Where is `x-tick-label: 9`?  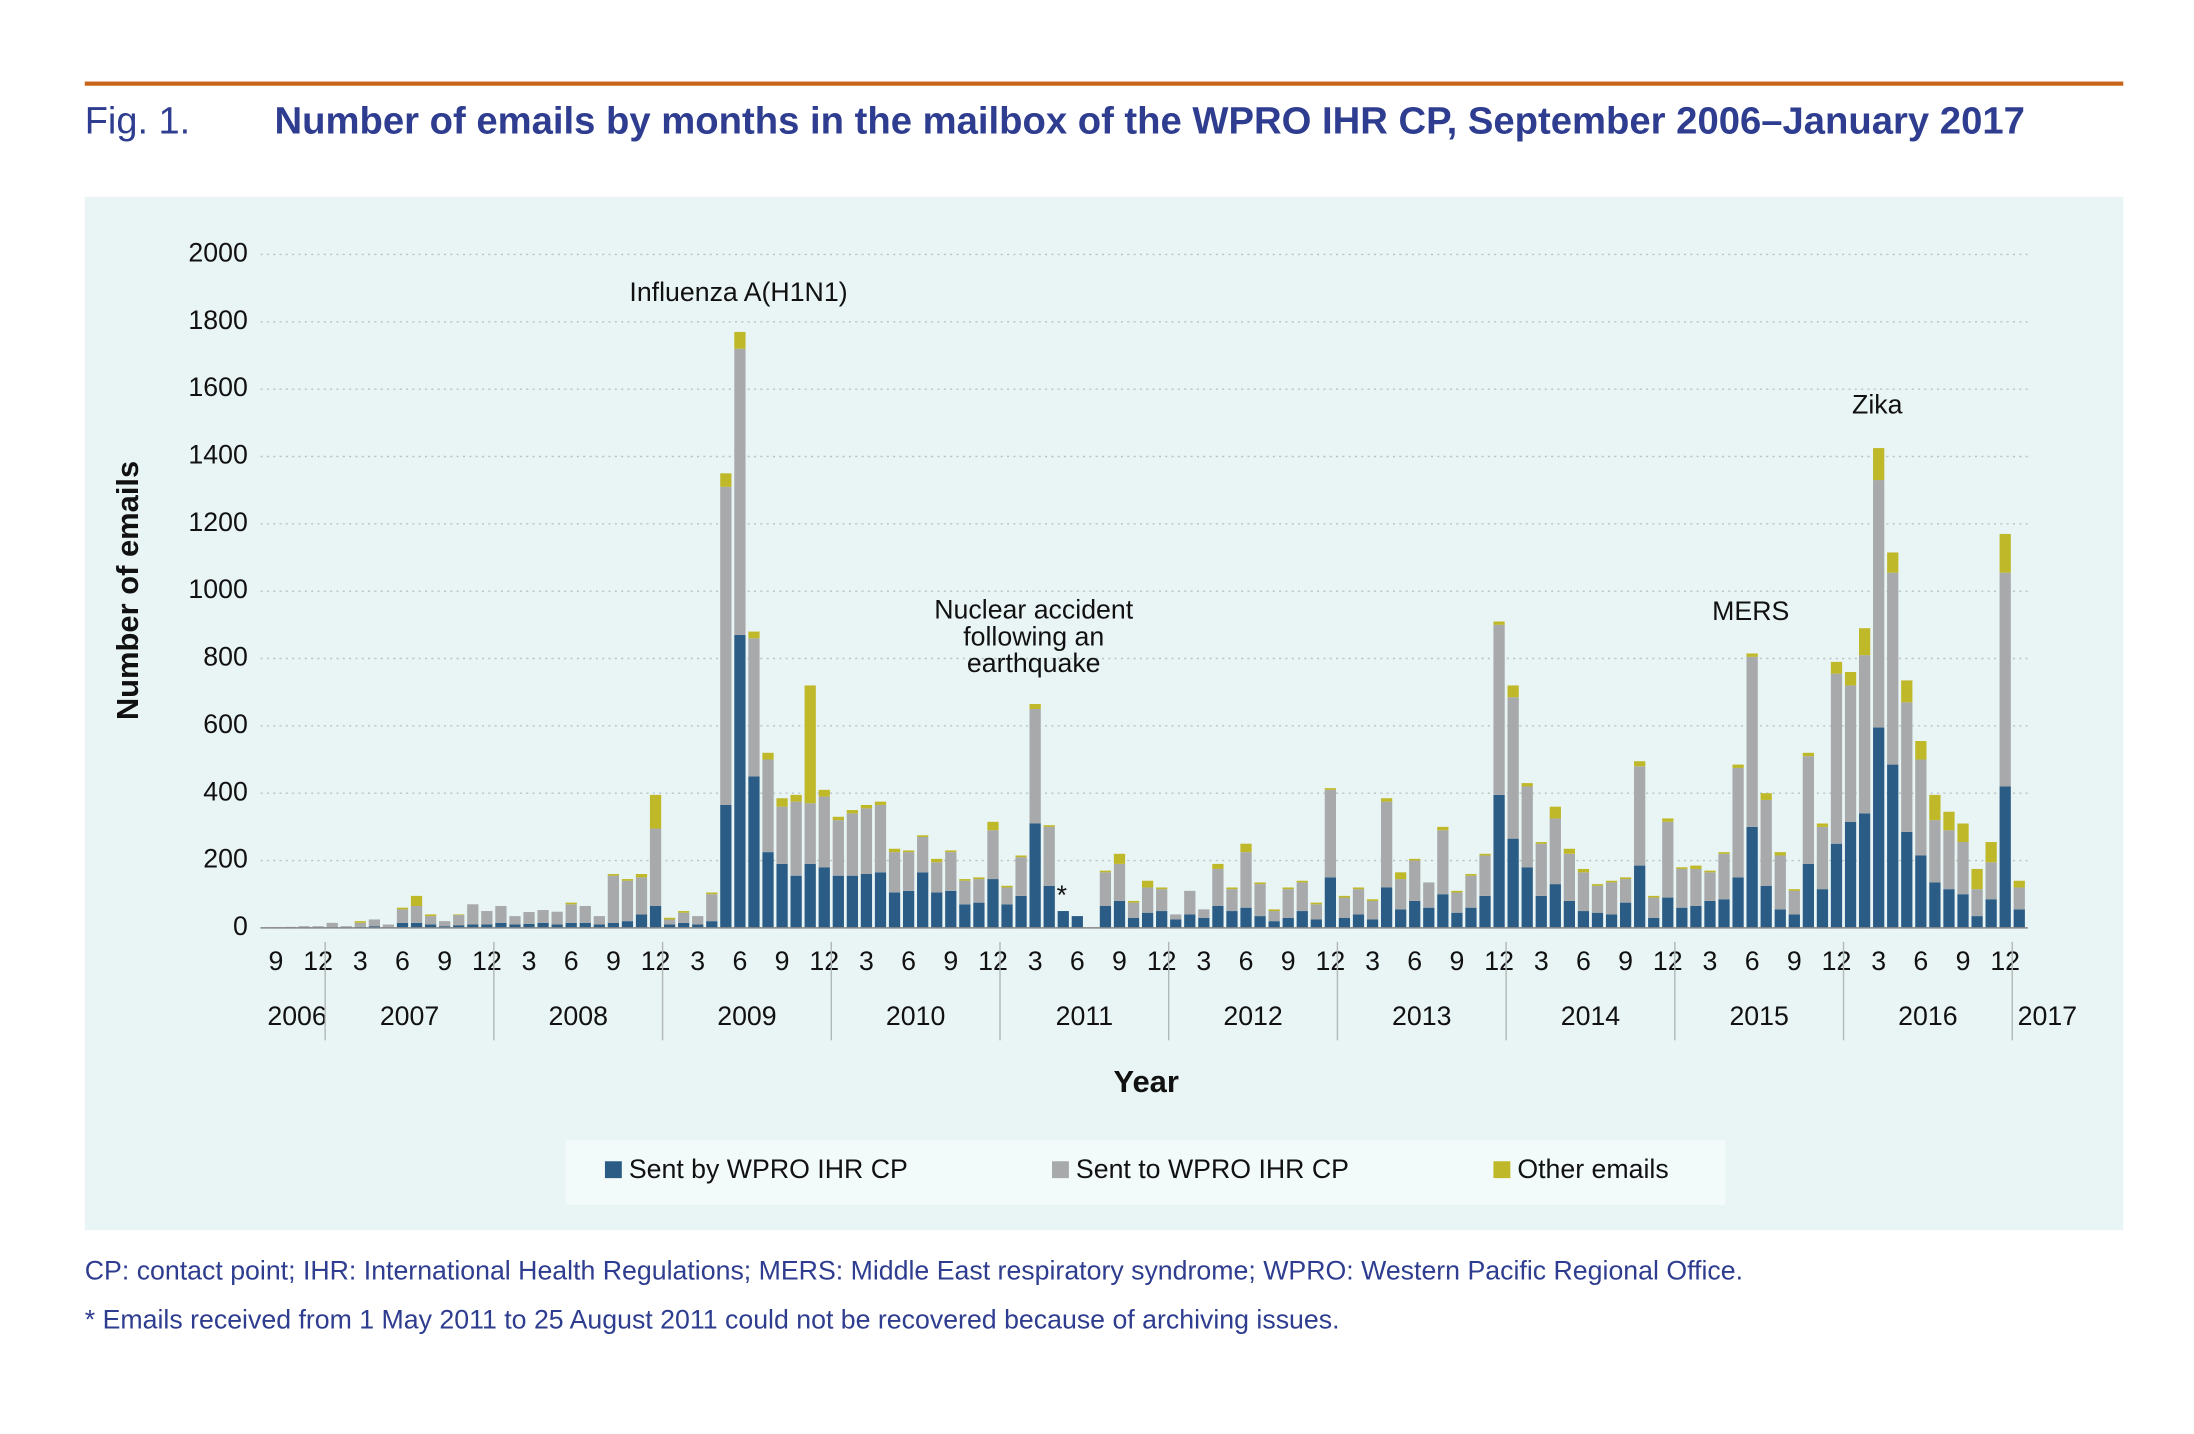
x-tick-label: 9 is located at coordinates (1456, 961).